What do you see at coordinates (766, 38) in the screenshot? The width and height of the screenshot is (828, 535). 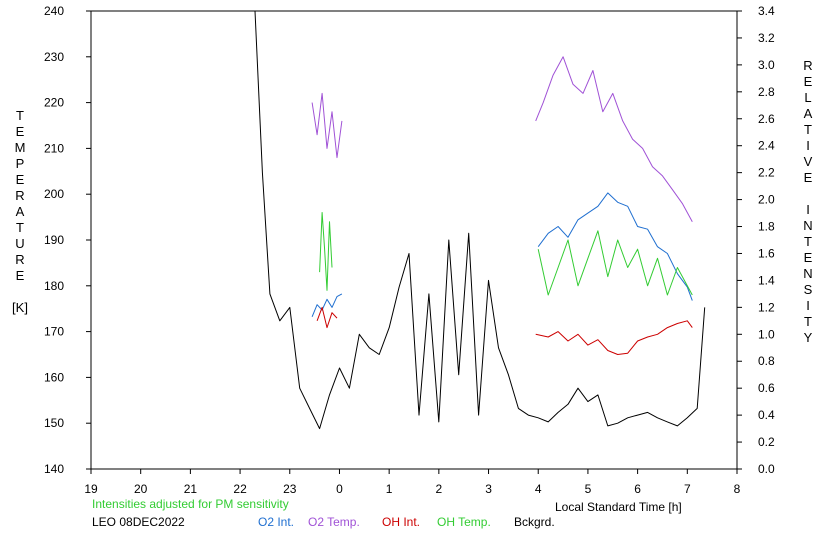 I see `right-tick-label: 3.2` at bounding box center [766, 38].